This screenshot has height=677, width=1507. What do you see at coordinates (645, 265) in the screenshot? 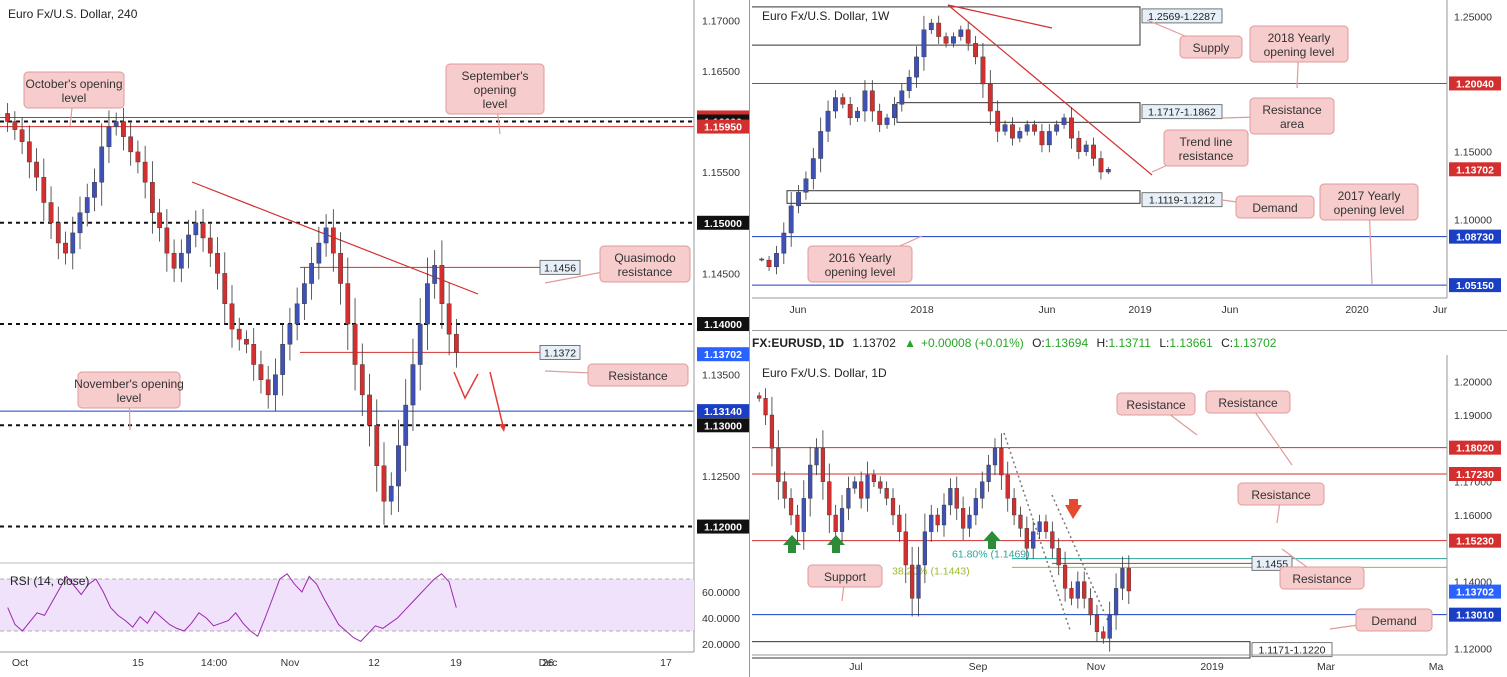
I see `callout-quasimodo: Quasimodo resistance` at bounding box center [645, 265].